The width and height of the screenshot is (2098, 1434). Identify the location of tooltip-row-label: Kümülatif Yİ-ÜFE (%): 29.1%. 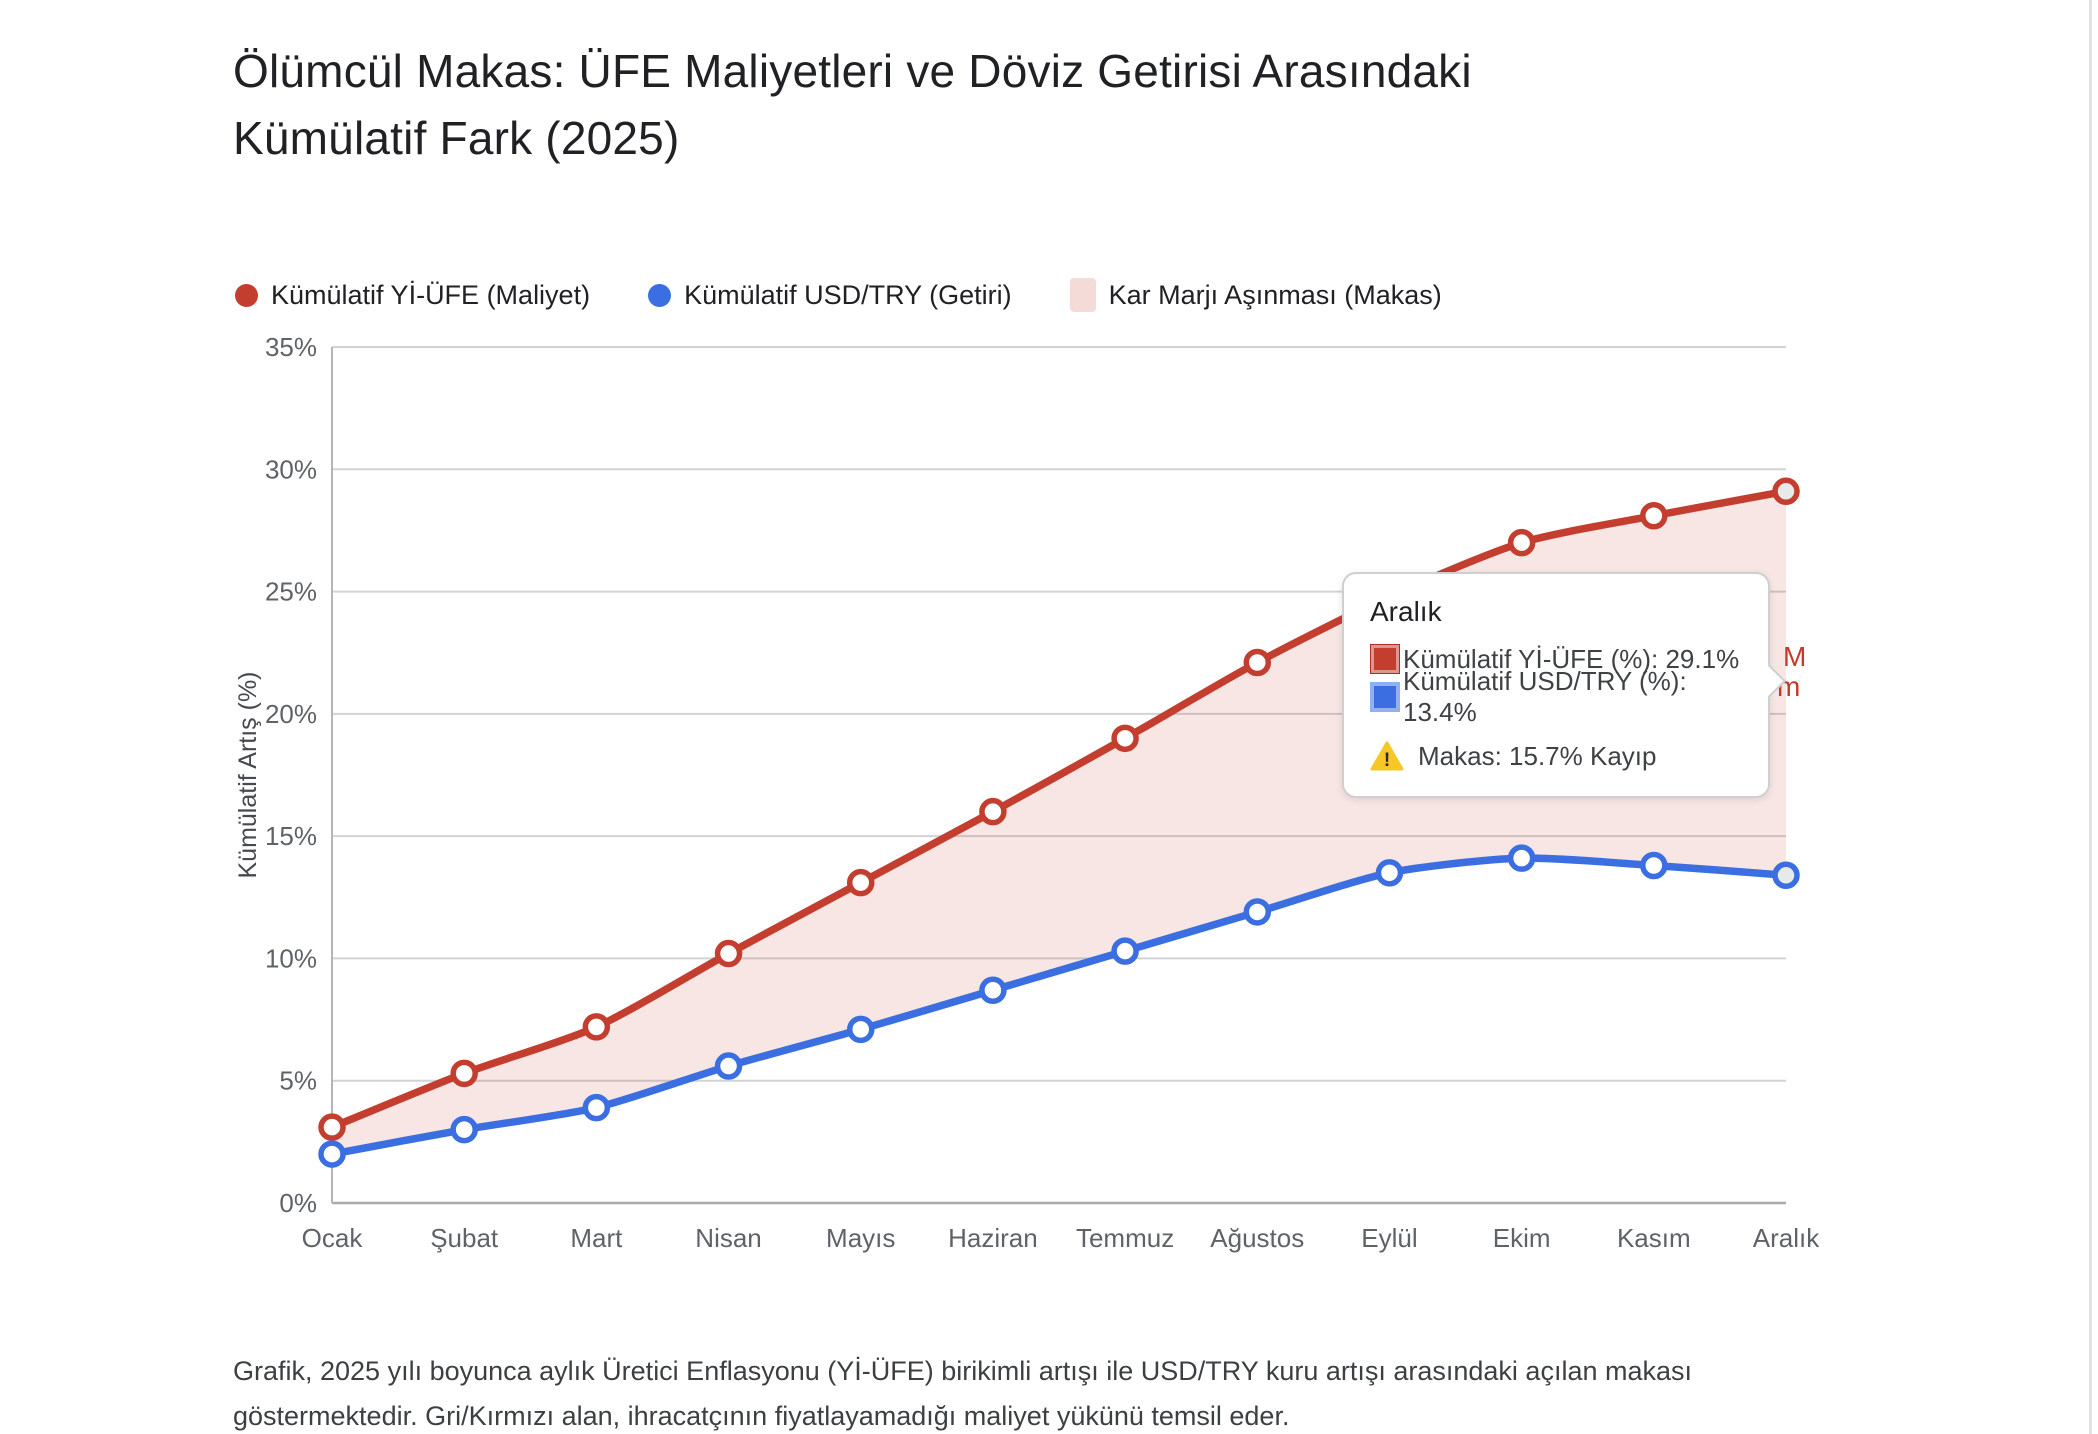
(1571, 658).